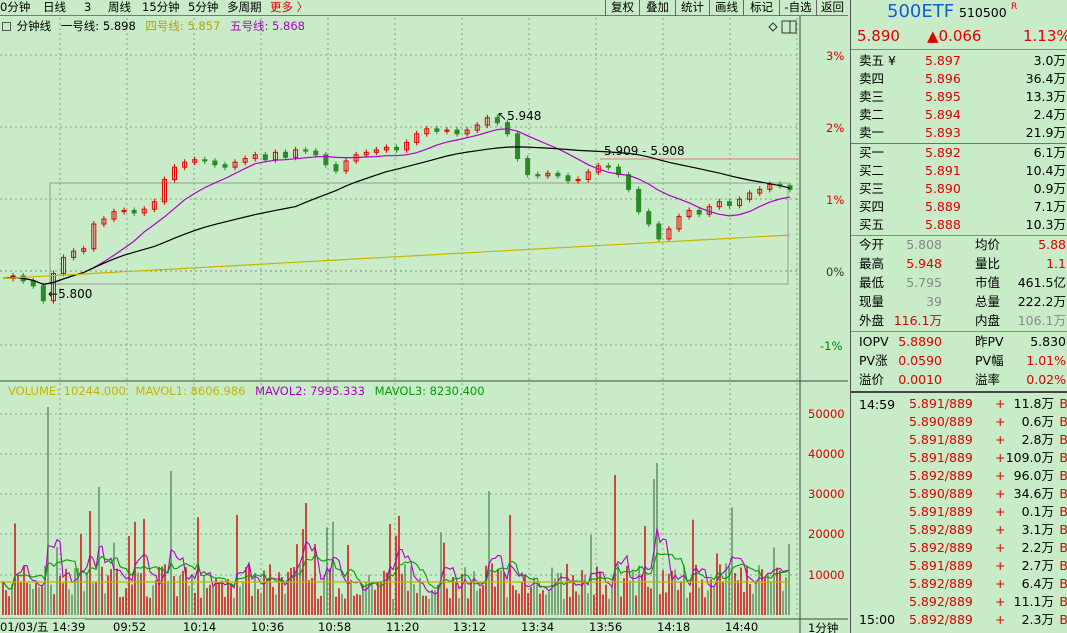  What do you see at coordinates (692, 8) in the screenshot?
I see `stats-button: 统计` at bounding box center [692, 8].